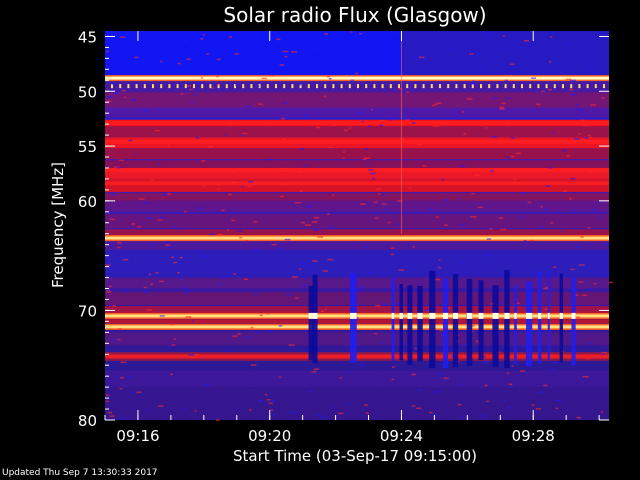 The image size is (640, 480). Describe the element at coordinates (87, 37) in the screenshot. I see `y-tick-label: 45` at that location.